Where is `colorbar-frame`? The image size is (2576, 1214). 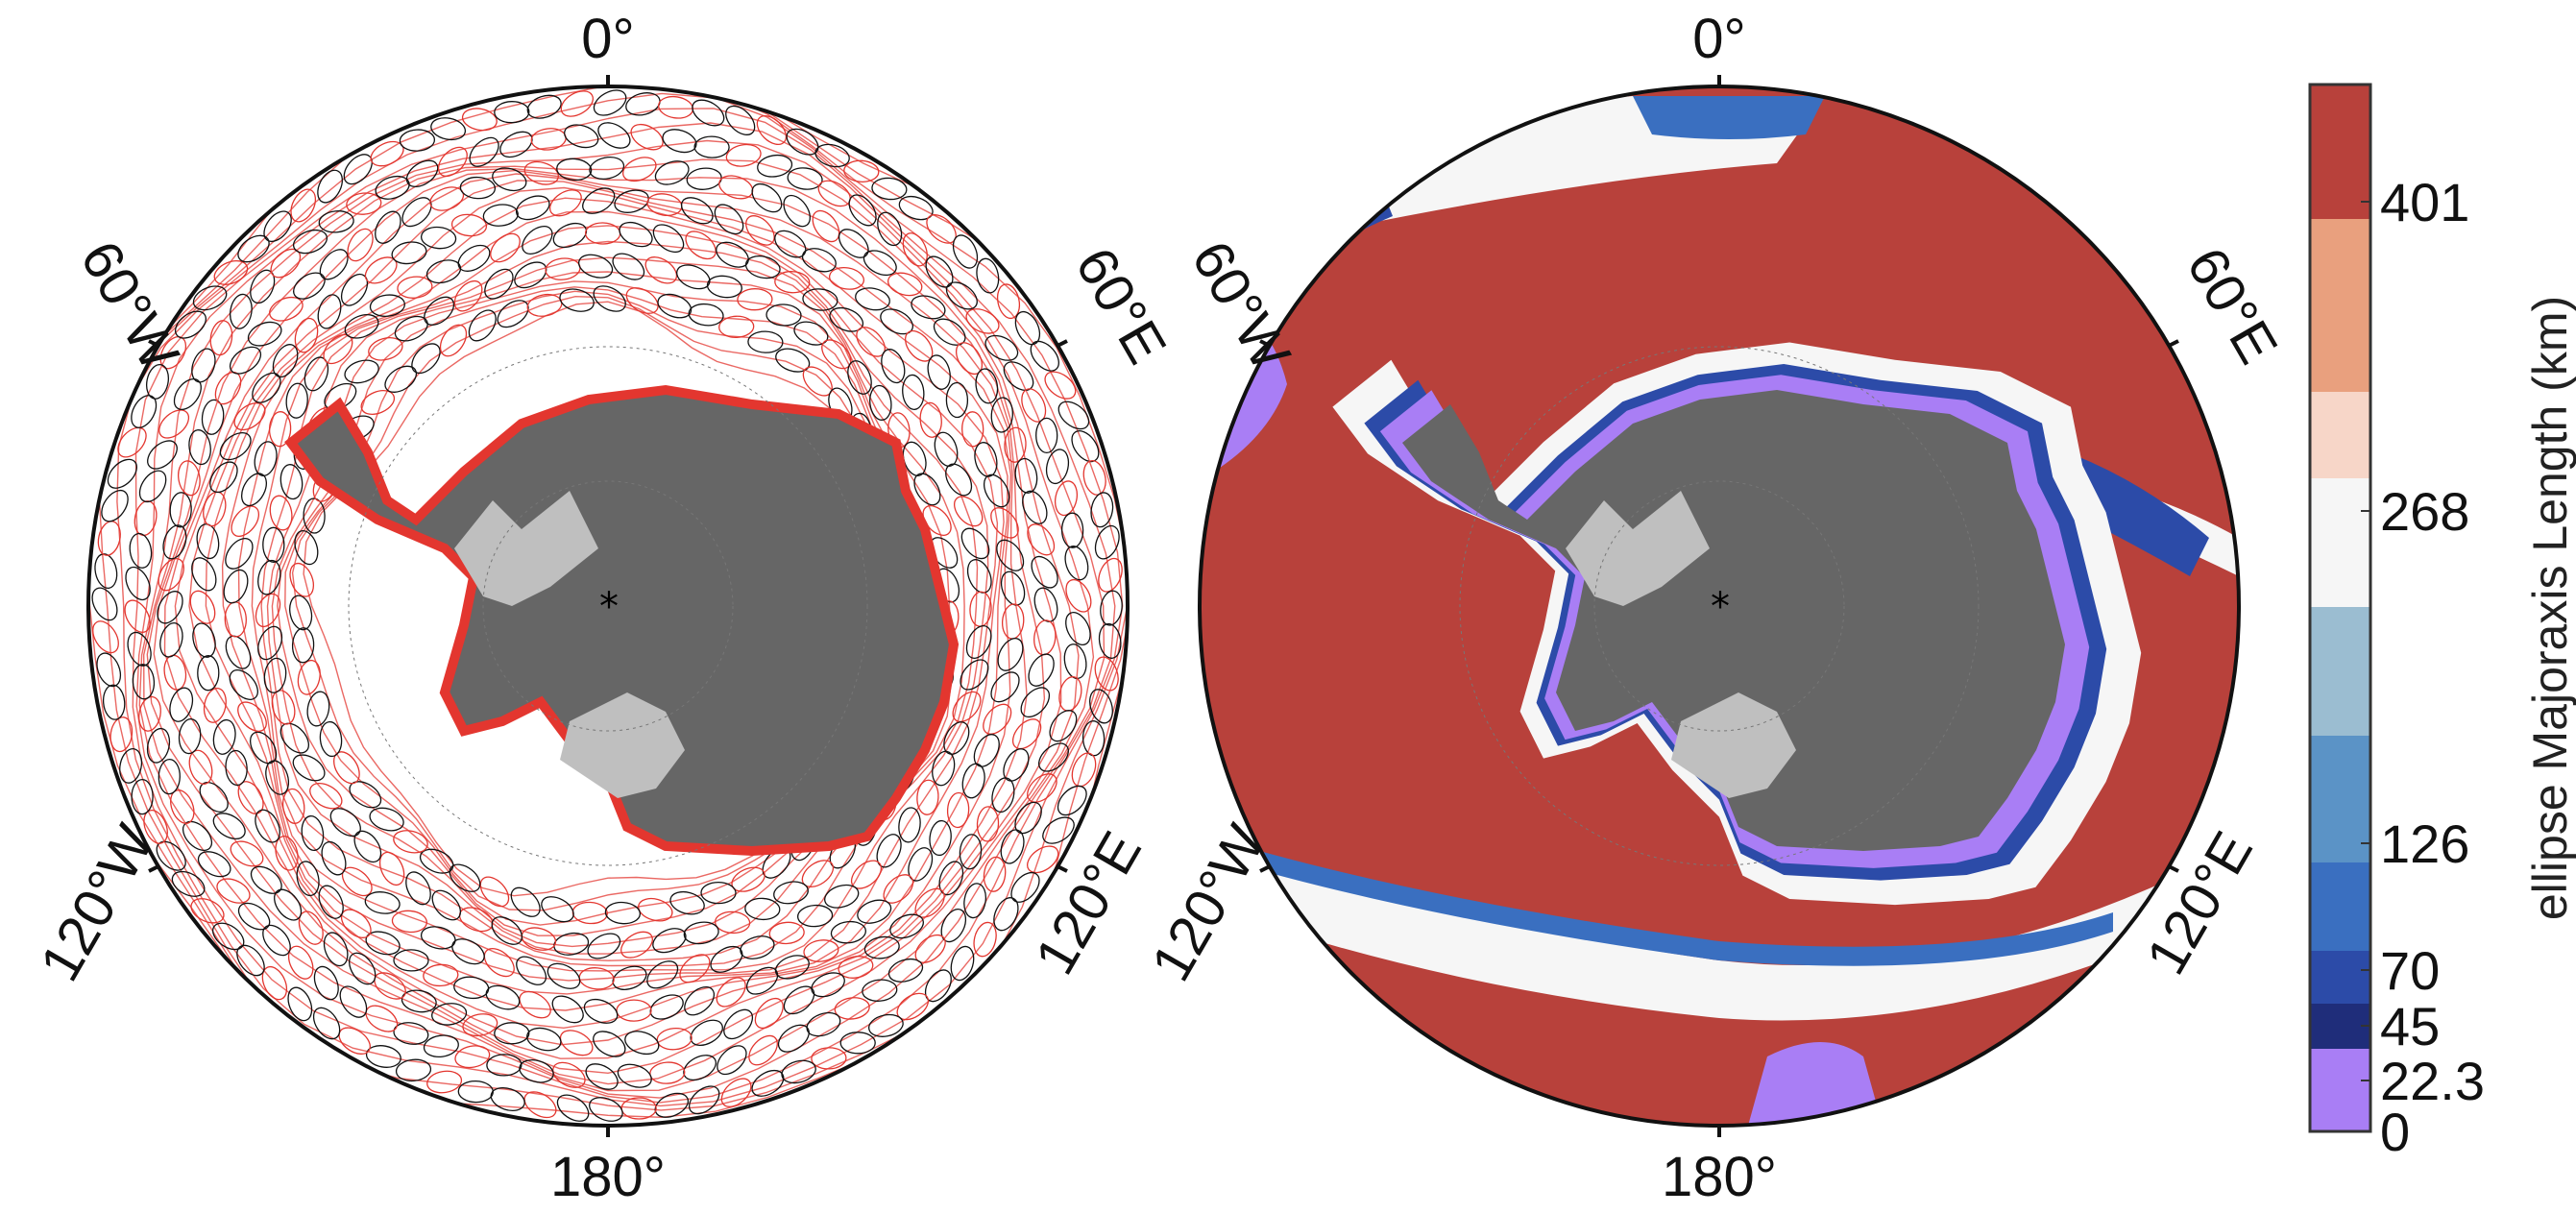 colorbar-frame is located at coordinates (2340, 608).